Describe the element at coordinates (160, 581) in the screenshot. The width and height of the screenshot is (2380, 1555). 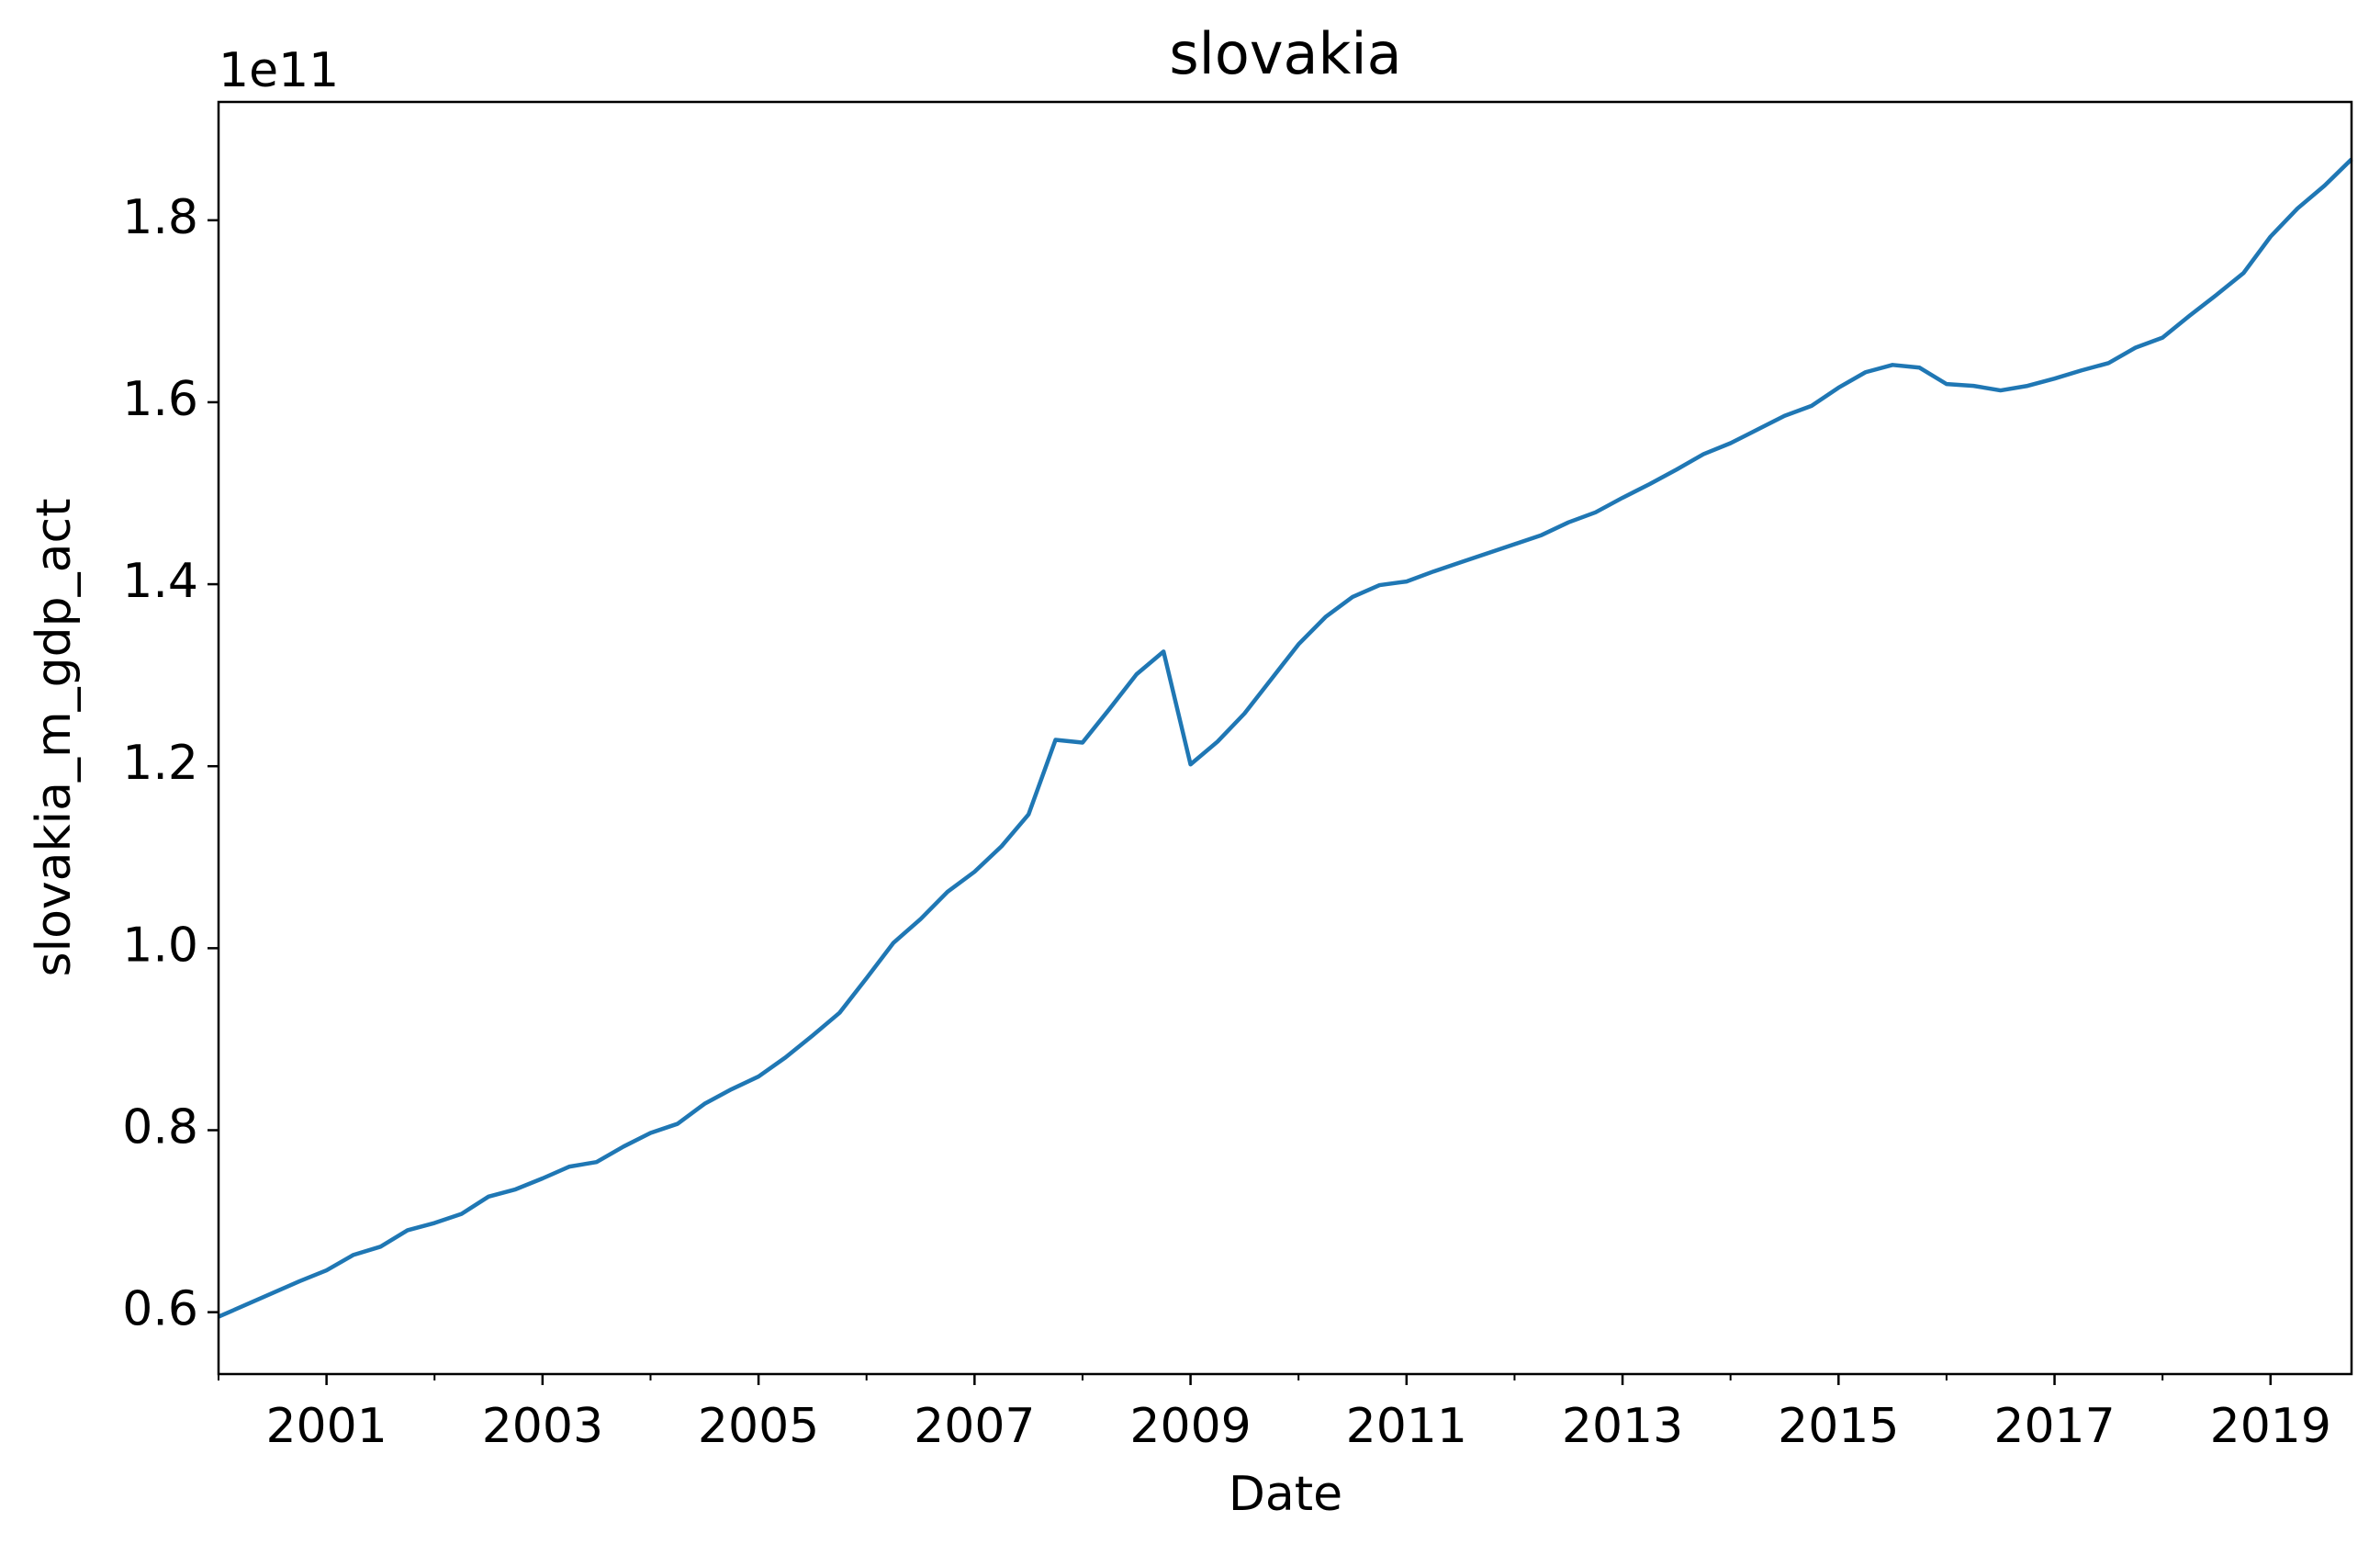
I see `y-tick-label: 1.4` at that location.